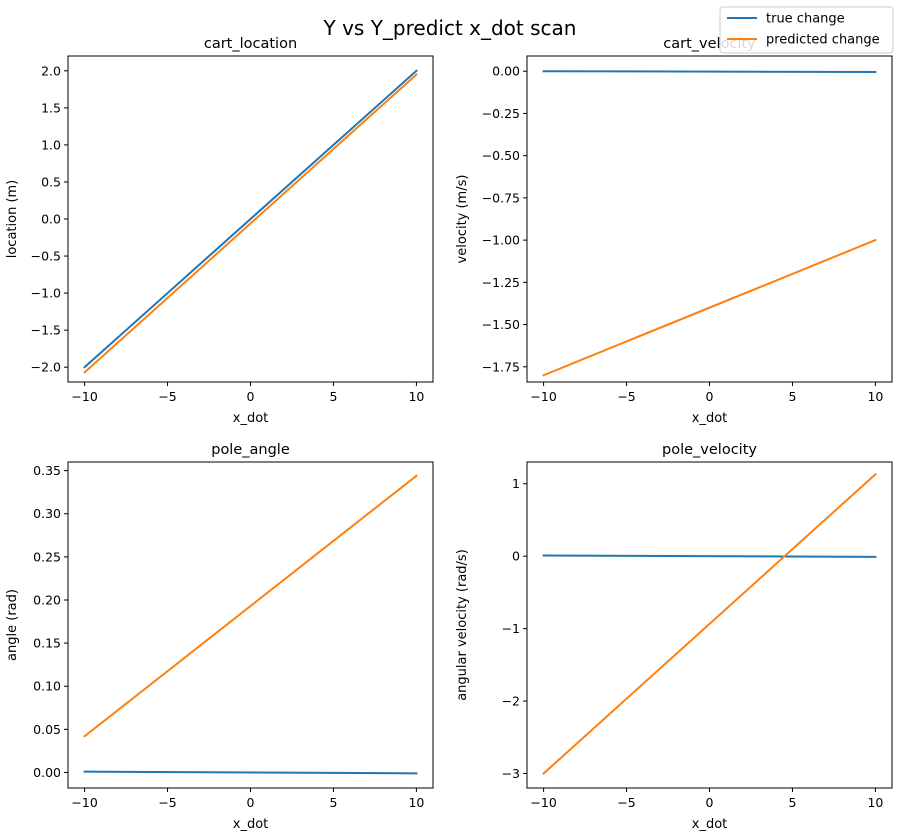 The height and width of the screenshot is (836, 900). Describe the element at coordinates (12, 219) in the screenshot. I see `y-axis-label: location (m)` at that location.